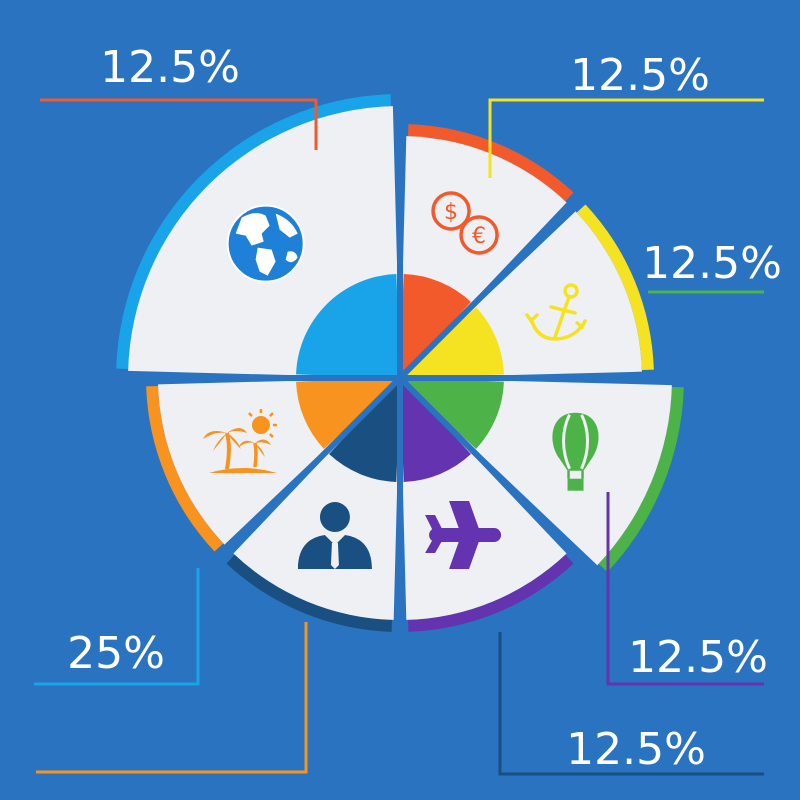 The width and height of the screenshot is (800, 800). Describe the element at coordinates (348, 413) in the screenshot. I see `slice-hub-beach` at that location.